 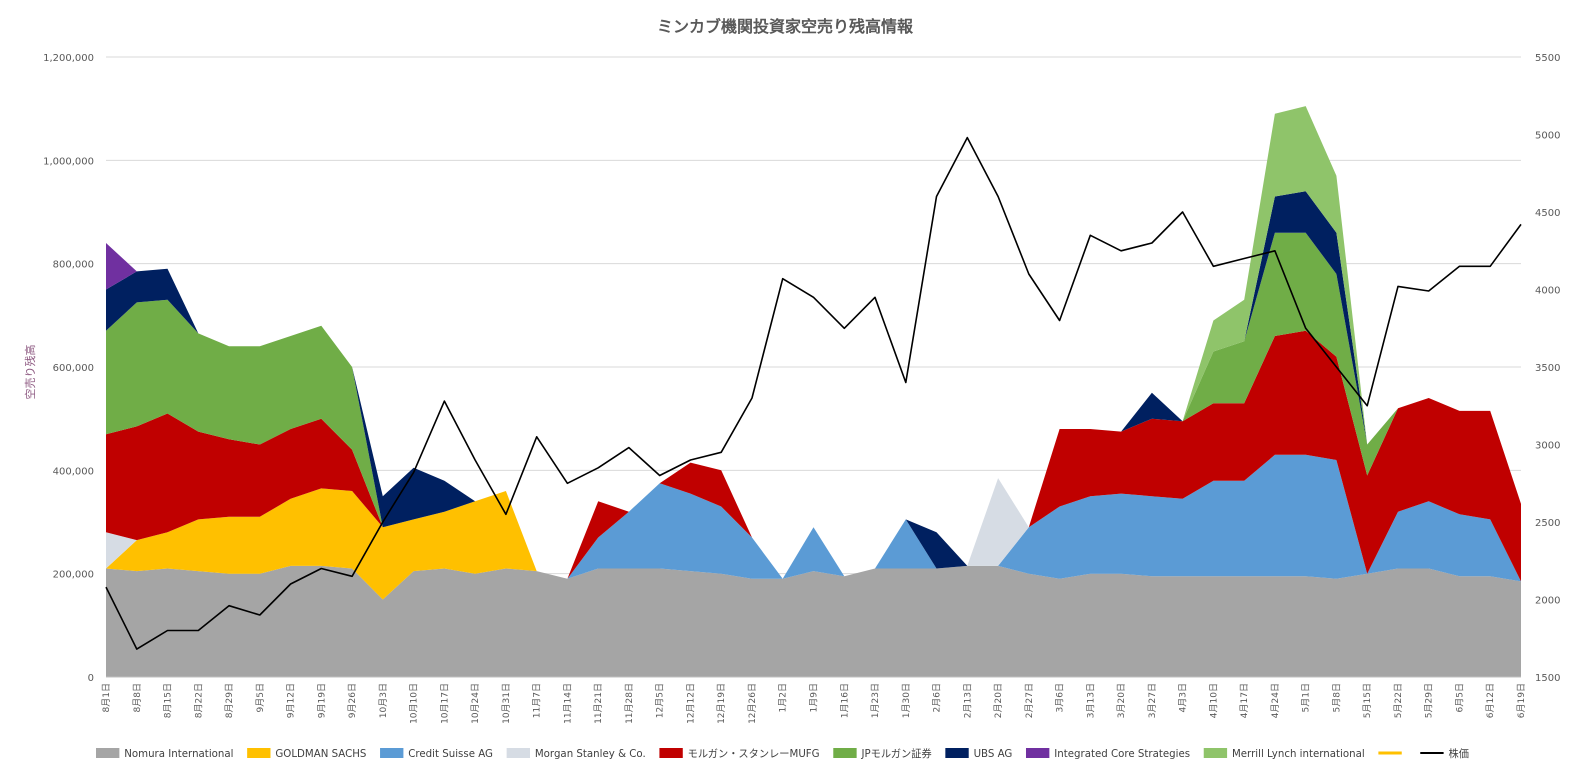 What do you see at coordinates (506, 703) in the screenshot?
I see `x-tick-label: 10月31日` at bounding box center [506, 703].